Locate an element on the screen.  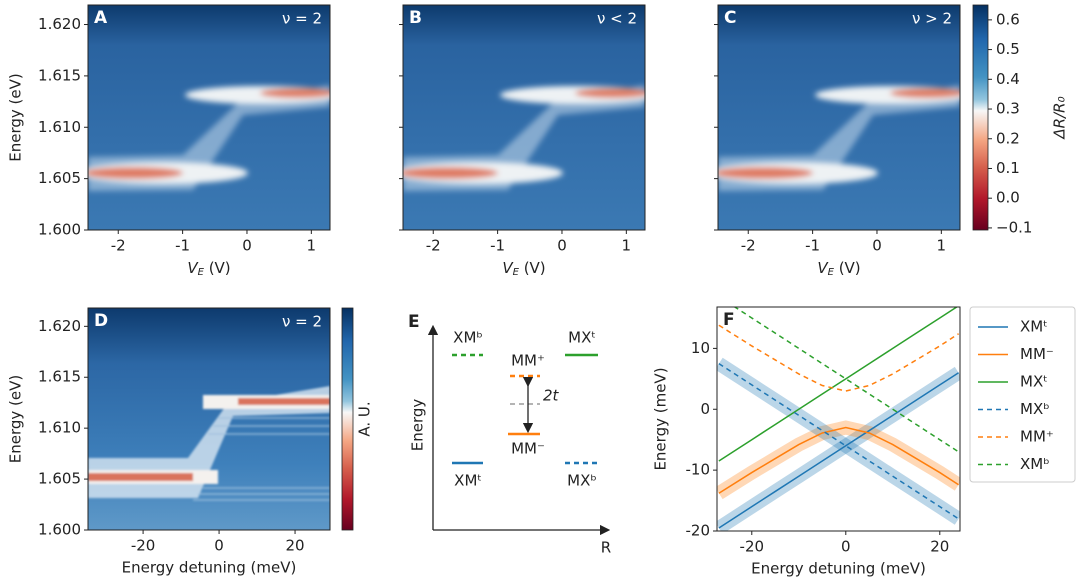
colorbar-tick-label: 0.1 is located at coordinates (1008, 168).